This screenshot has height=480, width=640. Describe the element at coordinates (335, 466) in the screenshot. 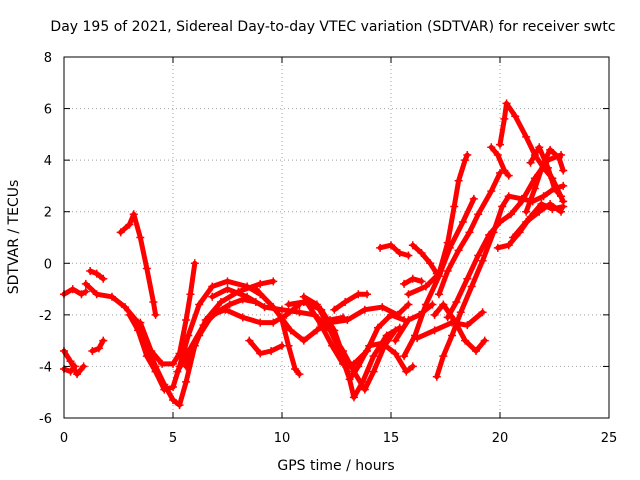

I see `x-axis-label: GPS time / hours` at that location.